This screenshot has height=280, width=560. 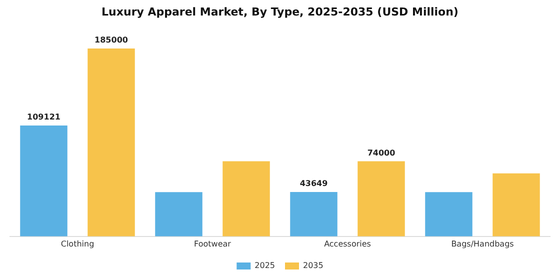 I want to click on x-tick-label: Clothing, so click(x=77, y=243).